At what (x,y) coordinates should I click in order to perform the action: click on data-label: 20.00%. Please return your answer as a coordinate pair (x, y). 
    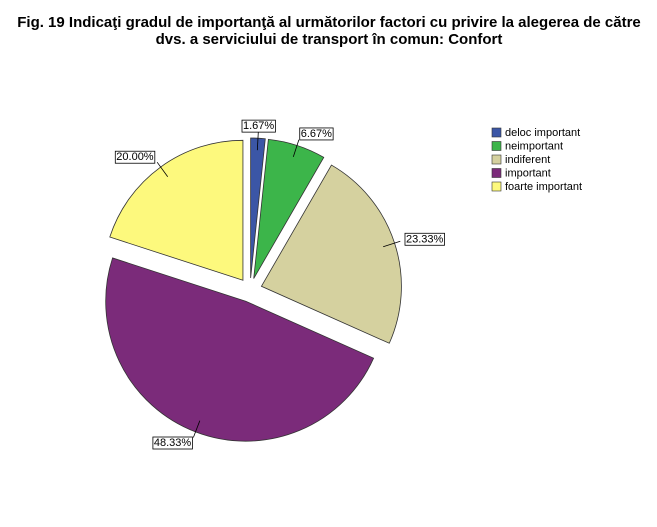
    Looking at the image, I should click on (135, 157).